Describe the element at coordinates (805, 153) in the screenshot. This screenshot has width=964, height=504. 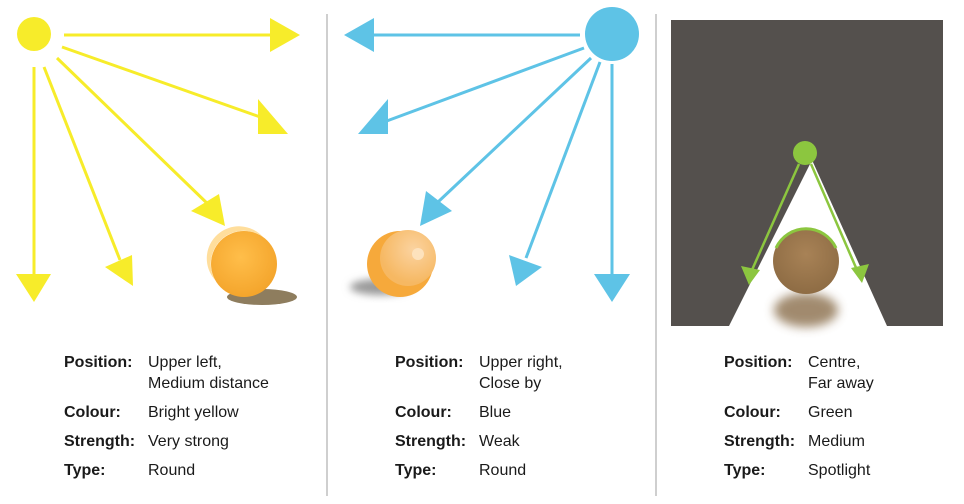
I see `green-light-source` at that location.